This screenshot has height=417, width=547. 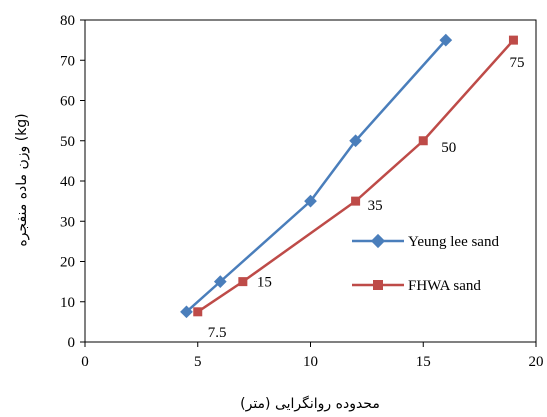 I want to click on x-tick-label: 0, so click(x=85, y=362).